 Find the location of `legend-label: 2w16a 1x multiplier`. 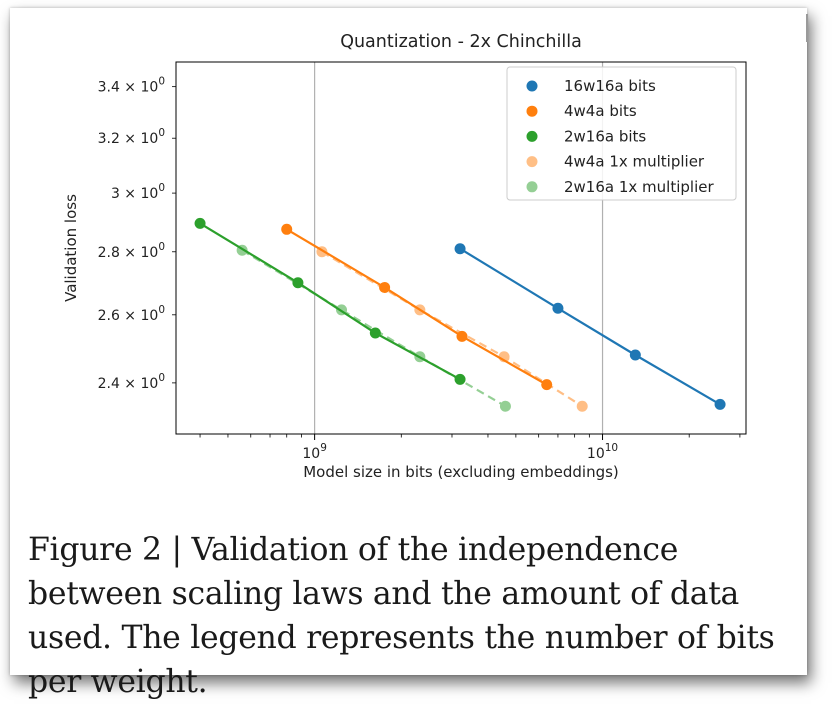

legend-label: 2w16a 1x multiplier is located at coordinates (639, 187).